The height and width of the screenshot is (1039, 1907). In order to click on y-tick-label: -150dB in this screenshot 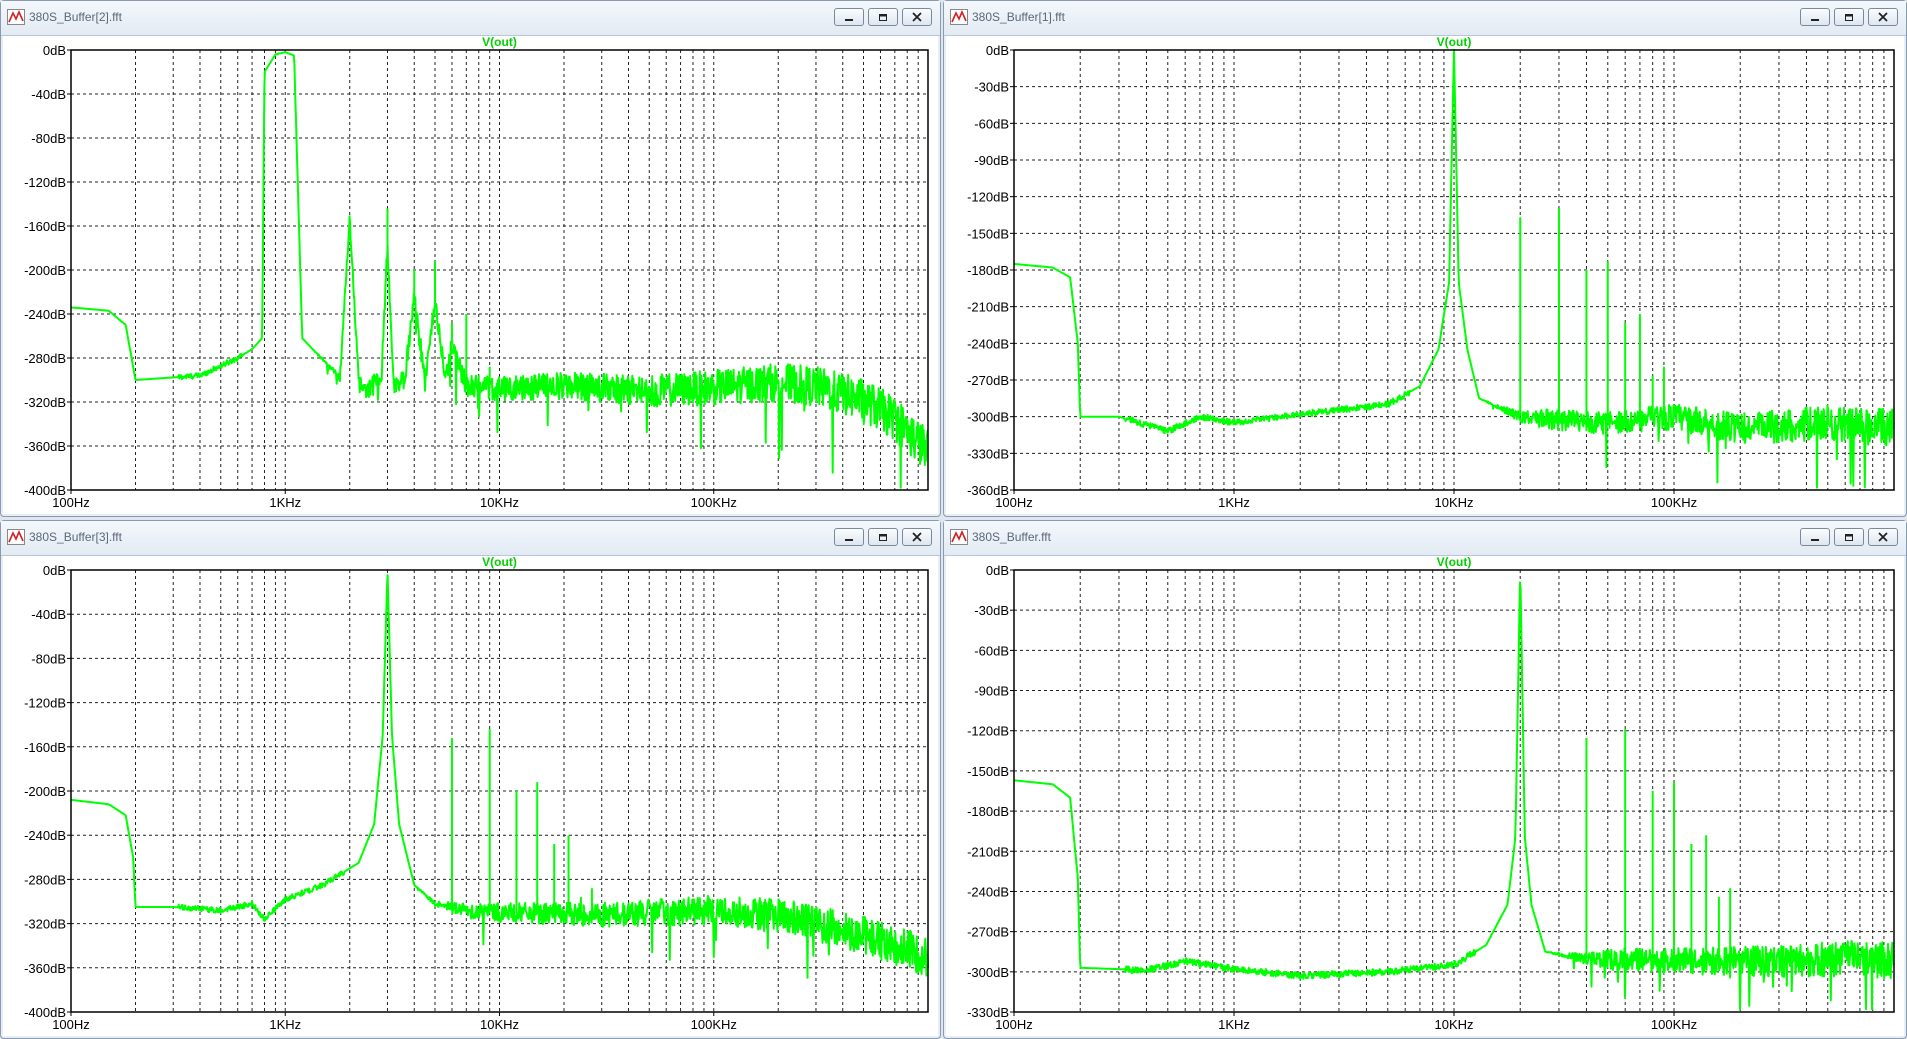, I will do `click(988, 771)`.